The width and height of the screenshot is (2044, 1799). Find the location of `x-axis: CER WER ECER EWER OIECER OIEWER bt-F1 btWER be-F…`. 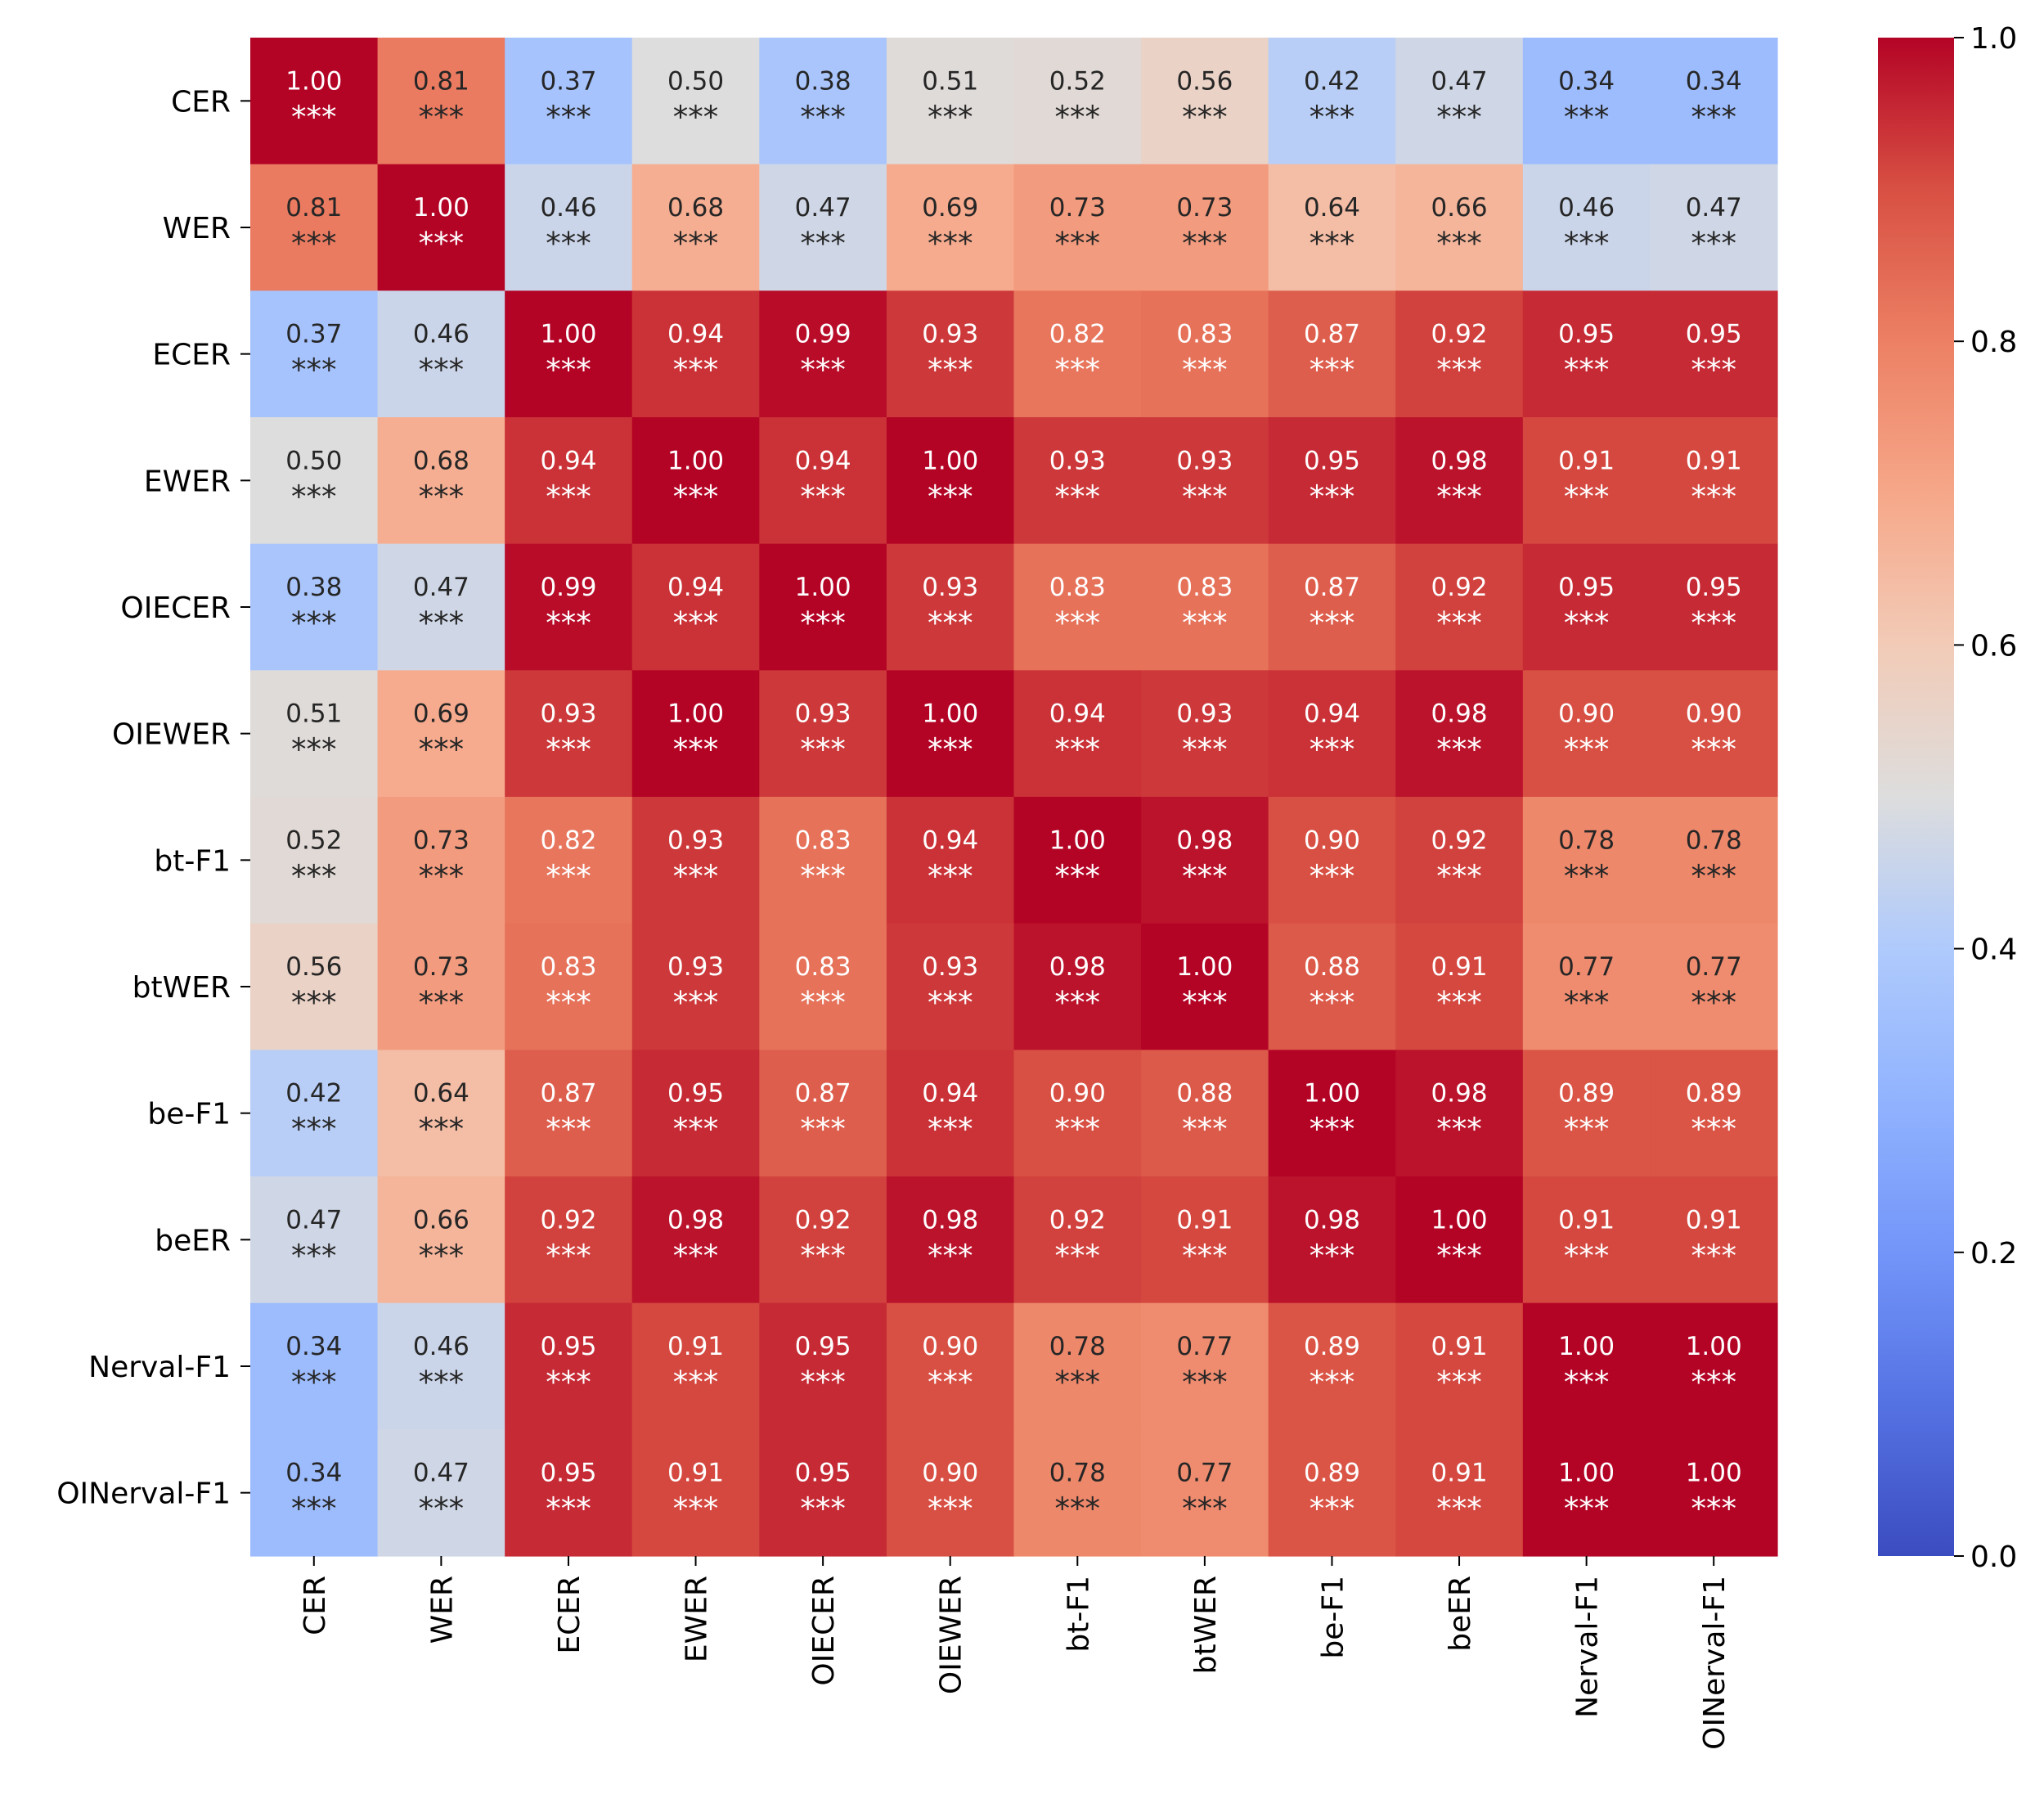

x-axis: CER WER ECER EWER OIECER OIEWER bt-F1 btWER be-F… is located at coordinates (1015, 1653).